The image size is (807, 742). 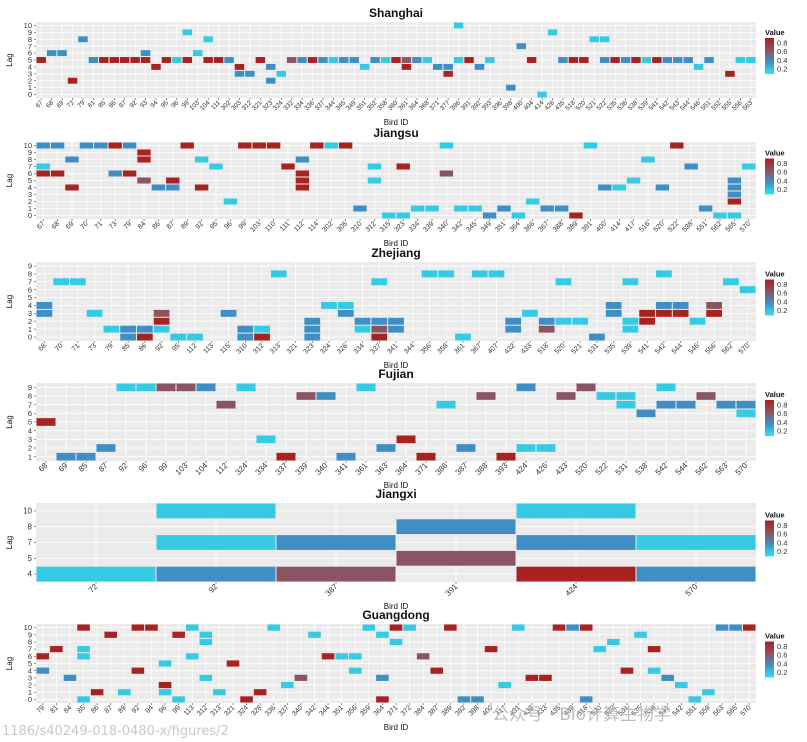 What do you see at coordinates (30, 152) in the screenshot?
I see `y-tick-label: 9` at bounding box center [30, 152].